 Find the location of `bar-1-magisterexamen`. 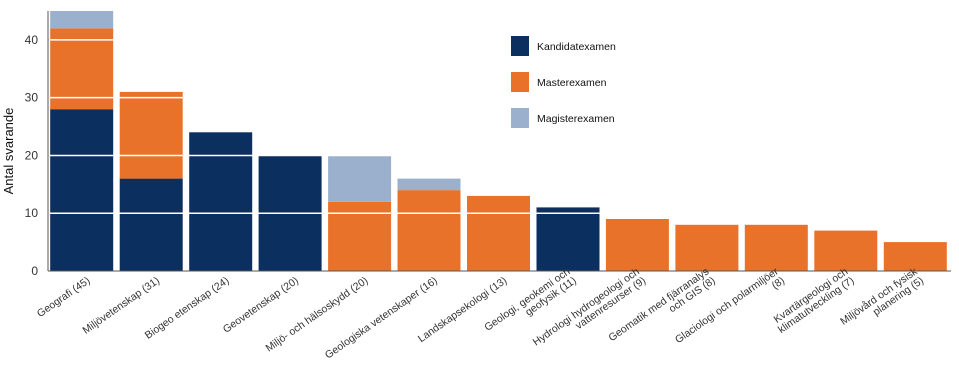

bar-1-magisterexamen is located at coordinates (82, 20).